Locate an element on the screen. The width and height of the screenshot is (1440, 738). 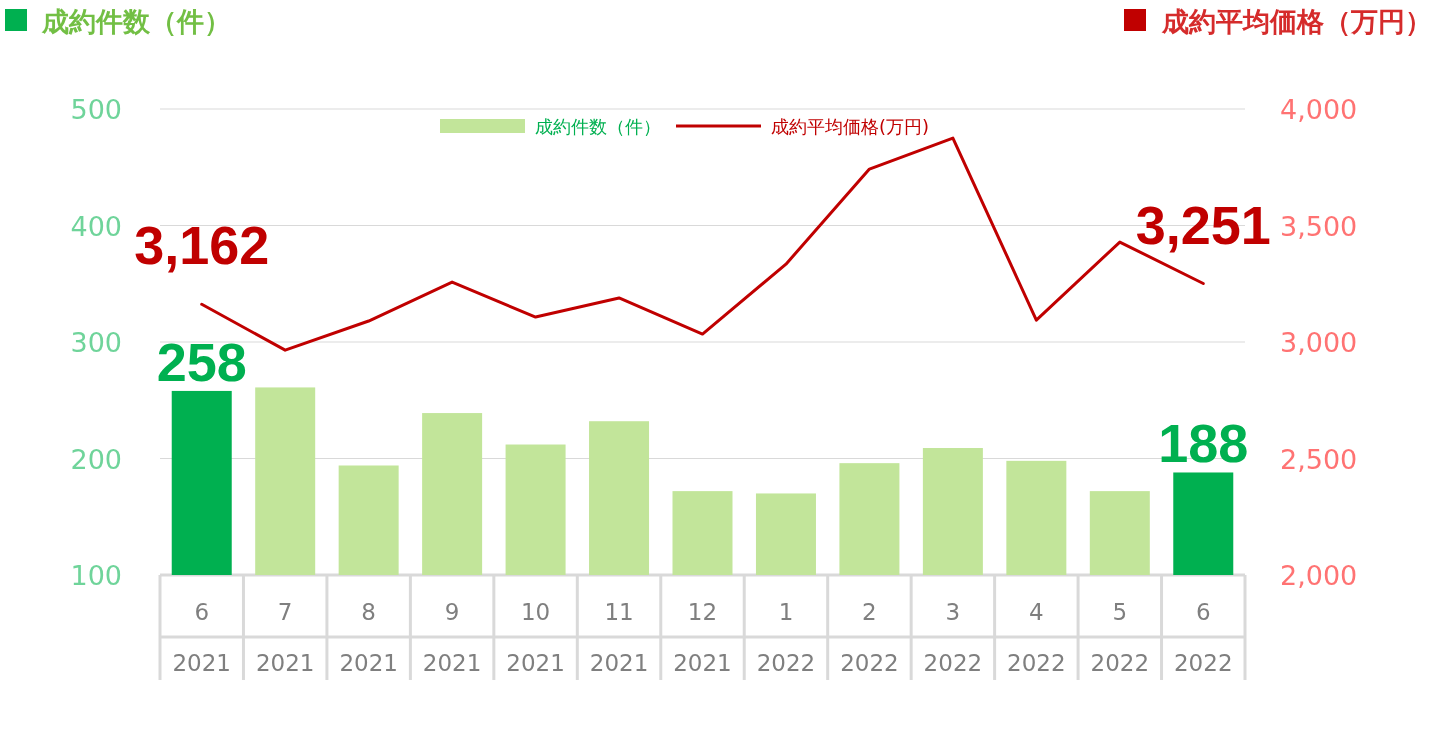
x-tick-label: 9 2021 is located at coordinates (452, 637).